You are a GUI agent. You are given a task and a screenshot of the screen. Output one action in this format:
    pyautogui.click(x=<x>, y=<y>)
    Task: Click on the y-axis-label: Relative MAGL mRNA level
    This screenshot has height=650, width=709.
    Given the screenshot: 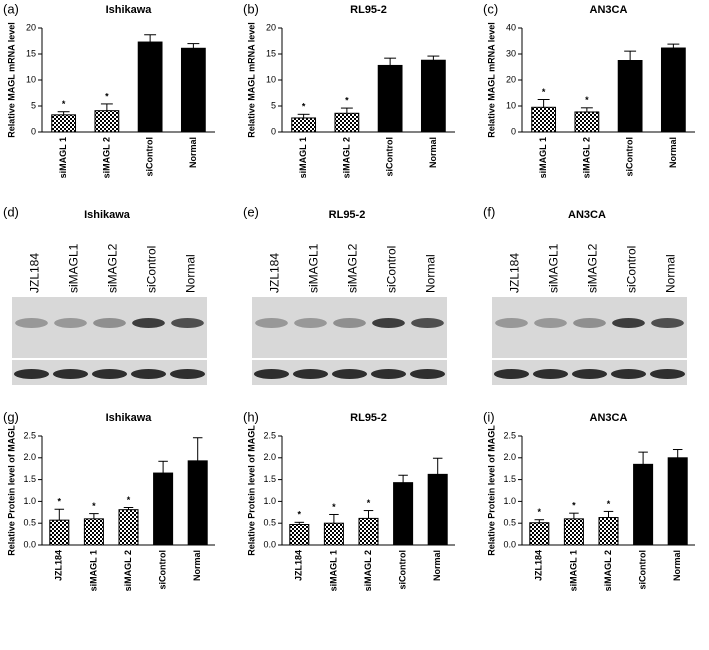 What is the action you would take?
    pyautogui.click(x=11, y=80)
    